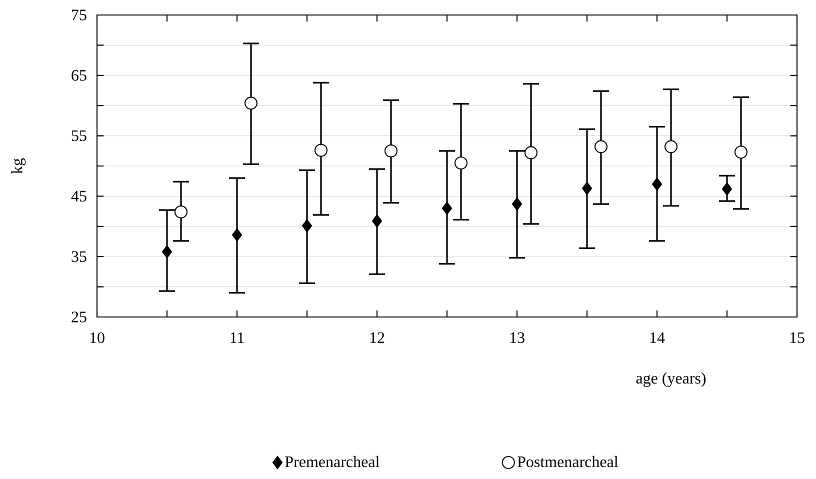  What do you see at coordinates (237, 337) in the screenshot?
I see `x-tick-label: 11` at bounding box center [237, 337].